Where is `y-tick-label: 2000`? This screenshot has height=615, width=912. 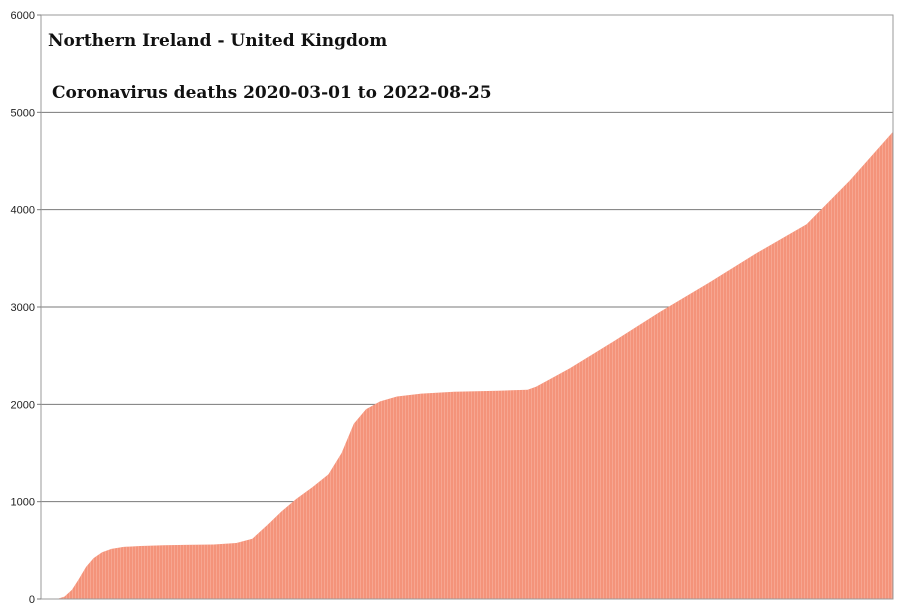
y-tick-label: 2000 is located at coordinates (23, 405).